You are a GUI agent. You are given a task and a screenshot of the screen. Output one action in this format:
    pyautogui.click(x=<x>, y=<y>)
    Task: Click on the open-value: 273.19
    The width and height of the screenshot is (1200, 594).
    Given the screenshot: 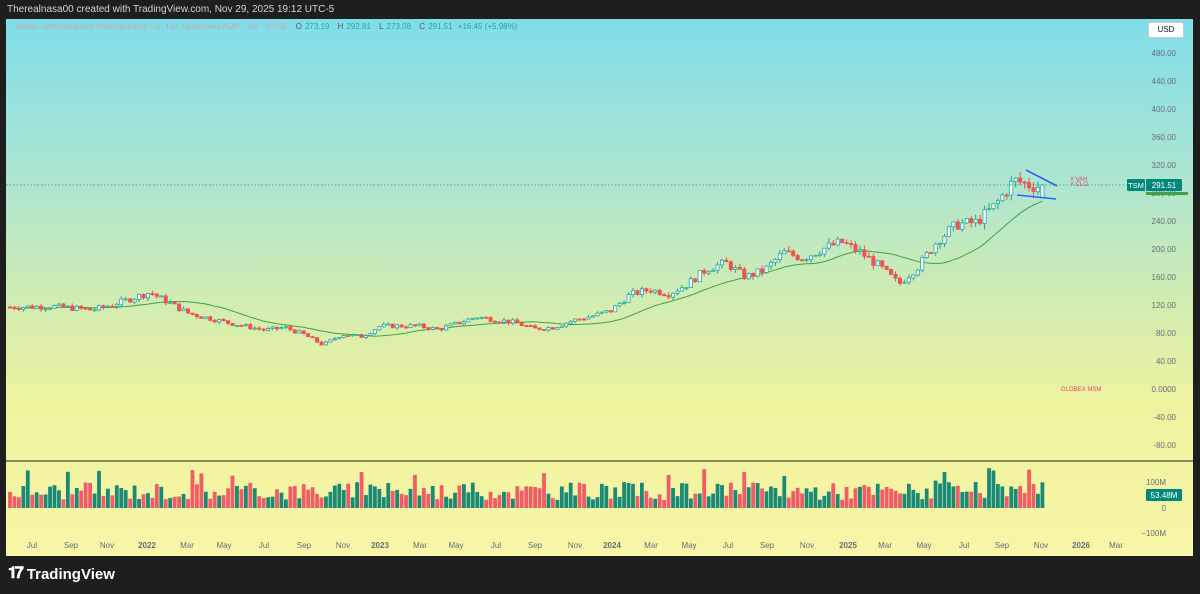 What is the action you would take?
    pyautogui.click(x=317, y=26)
    